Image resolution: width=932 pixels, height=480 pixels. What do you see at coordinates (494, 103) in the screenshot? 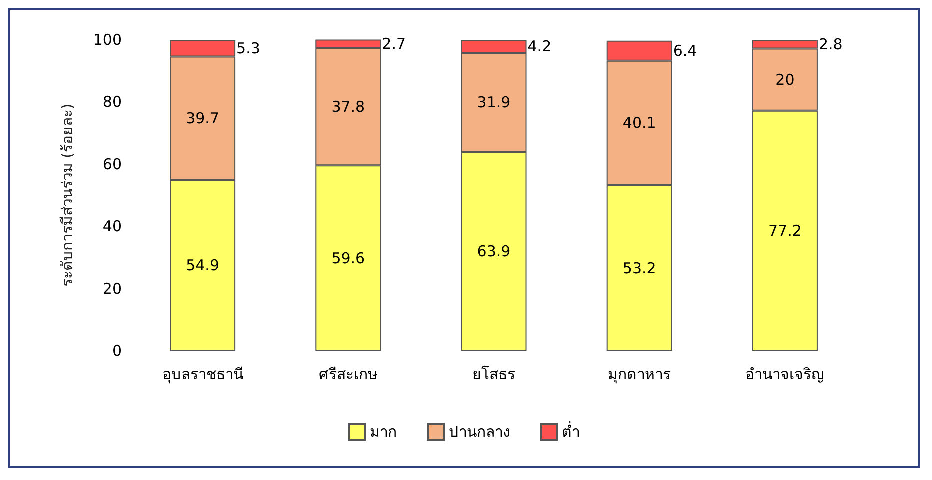
I see `data-label: 31.9` at bounding box center [494, 103].